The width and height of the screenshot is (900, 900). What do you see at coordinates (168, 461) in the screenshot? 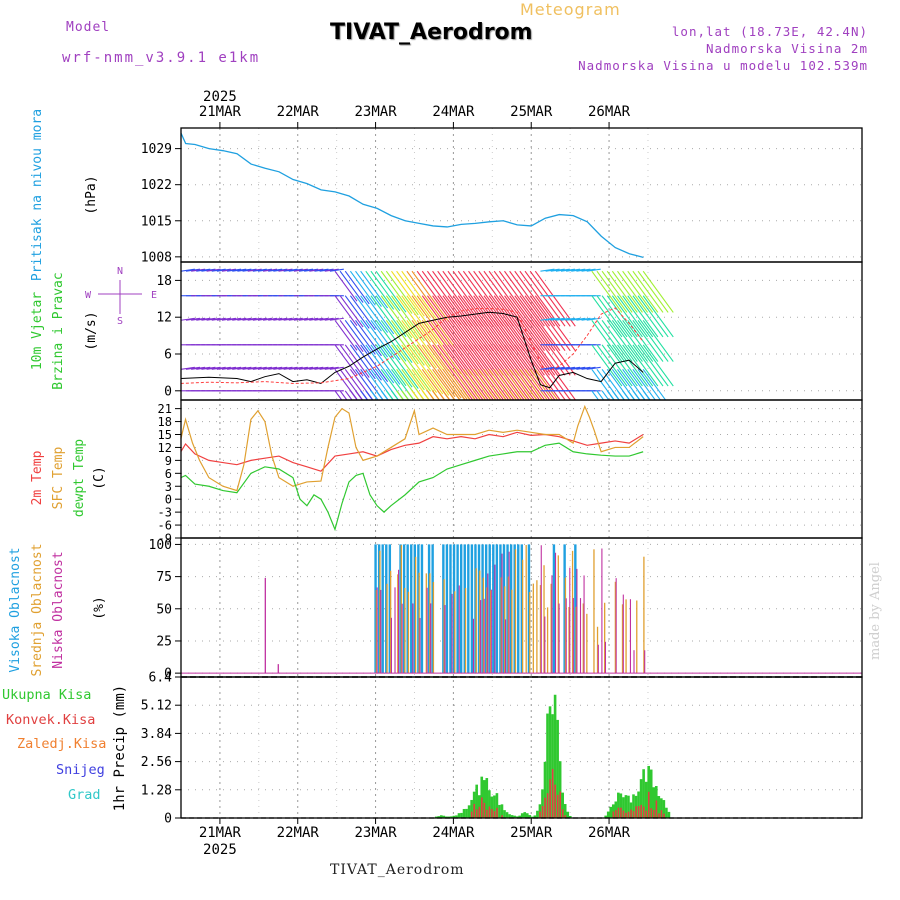
I see `y-tick-label: 9` at bounding box center [168, 461].